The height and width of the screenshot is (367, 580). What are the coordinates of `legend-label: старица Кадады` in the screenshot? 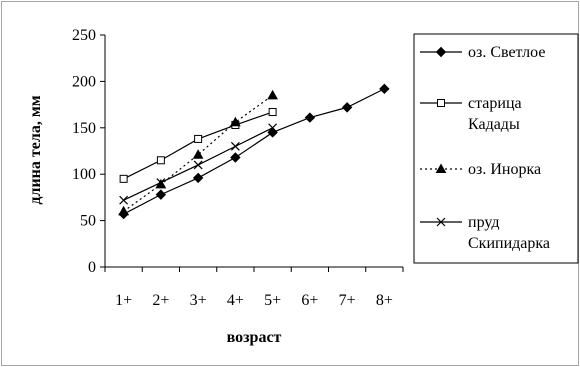 It's located at (495, 114).